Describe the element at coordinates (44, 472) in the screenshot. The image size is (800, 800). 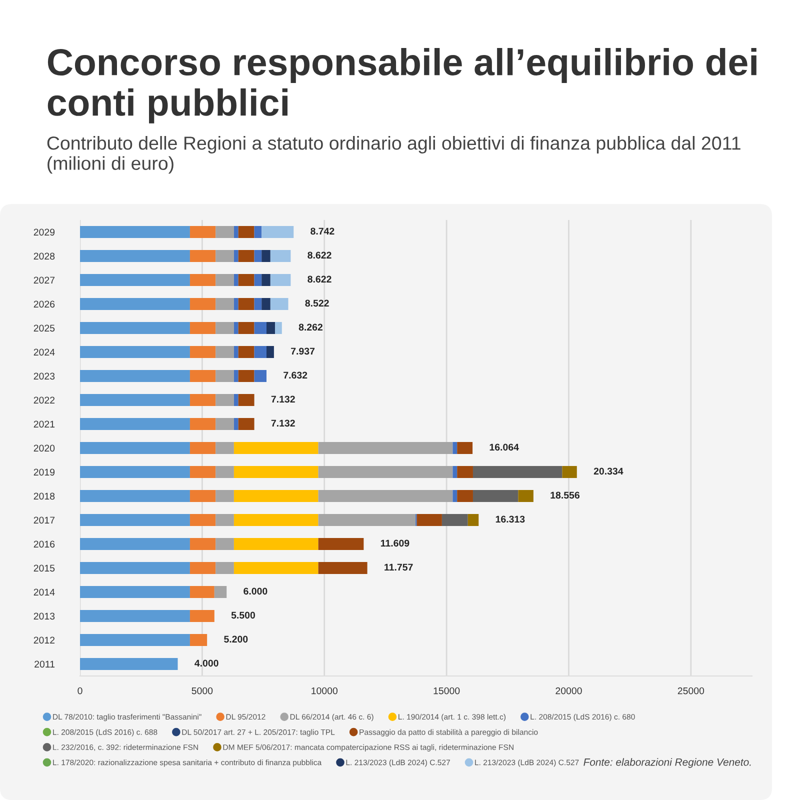
I see `y-tick-label: 2019` at that location.